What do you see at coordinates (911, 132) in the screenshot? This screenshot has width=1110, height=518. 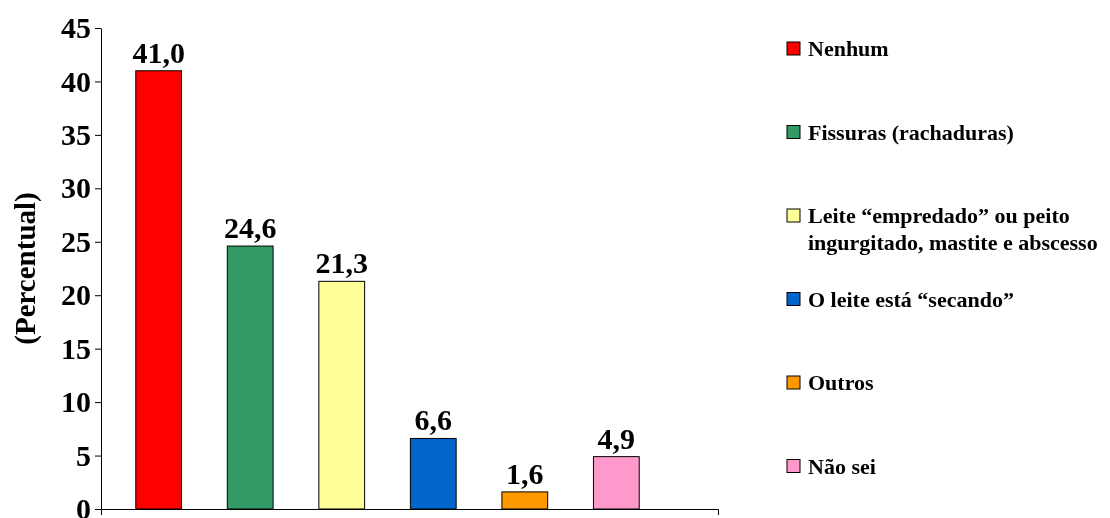 I see `legend-label: Fissuras (rachaduras)` at bounding box center [911, 132].